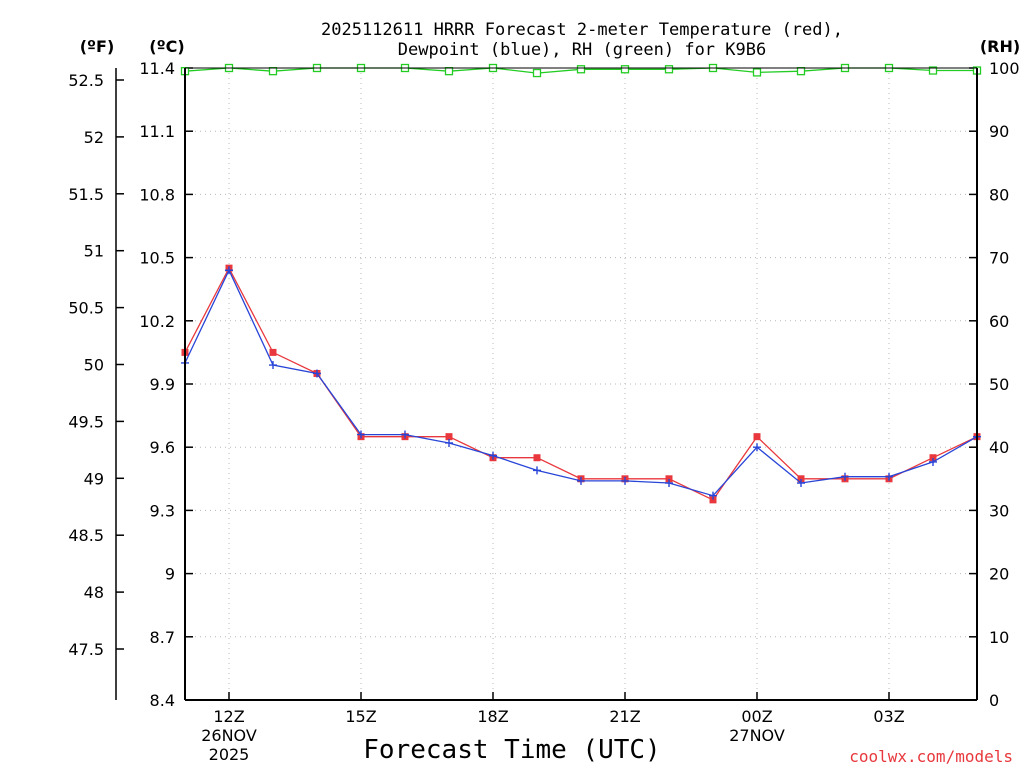 Image resolution: width=1024 pixels, height=768 pixels. Describe the element at coordinates (162, 700) in the screenshot. I see `celsius-tick-label: 8.4` at that location.